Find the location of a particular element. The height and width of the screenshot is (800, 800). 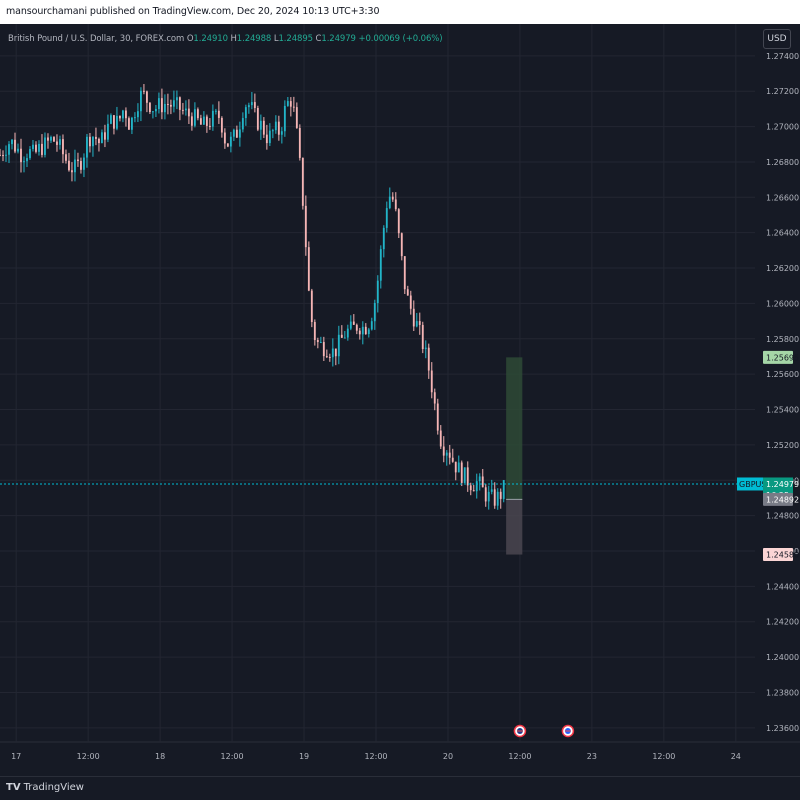

time-tick-label: 19 is located at coordinates (304, 756).